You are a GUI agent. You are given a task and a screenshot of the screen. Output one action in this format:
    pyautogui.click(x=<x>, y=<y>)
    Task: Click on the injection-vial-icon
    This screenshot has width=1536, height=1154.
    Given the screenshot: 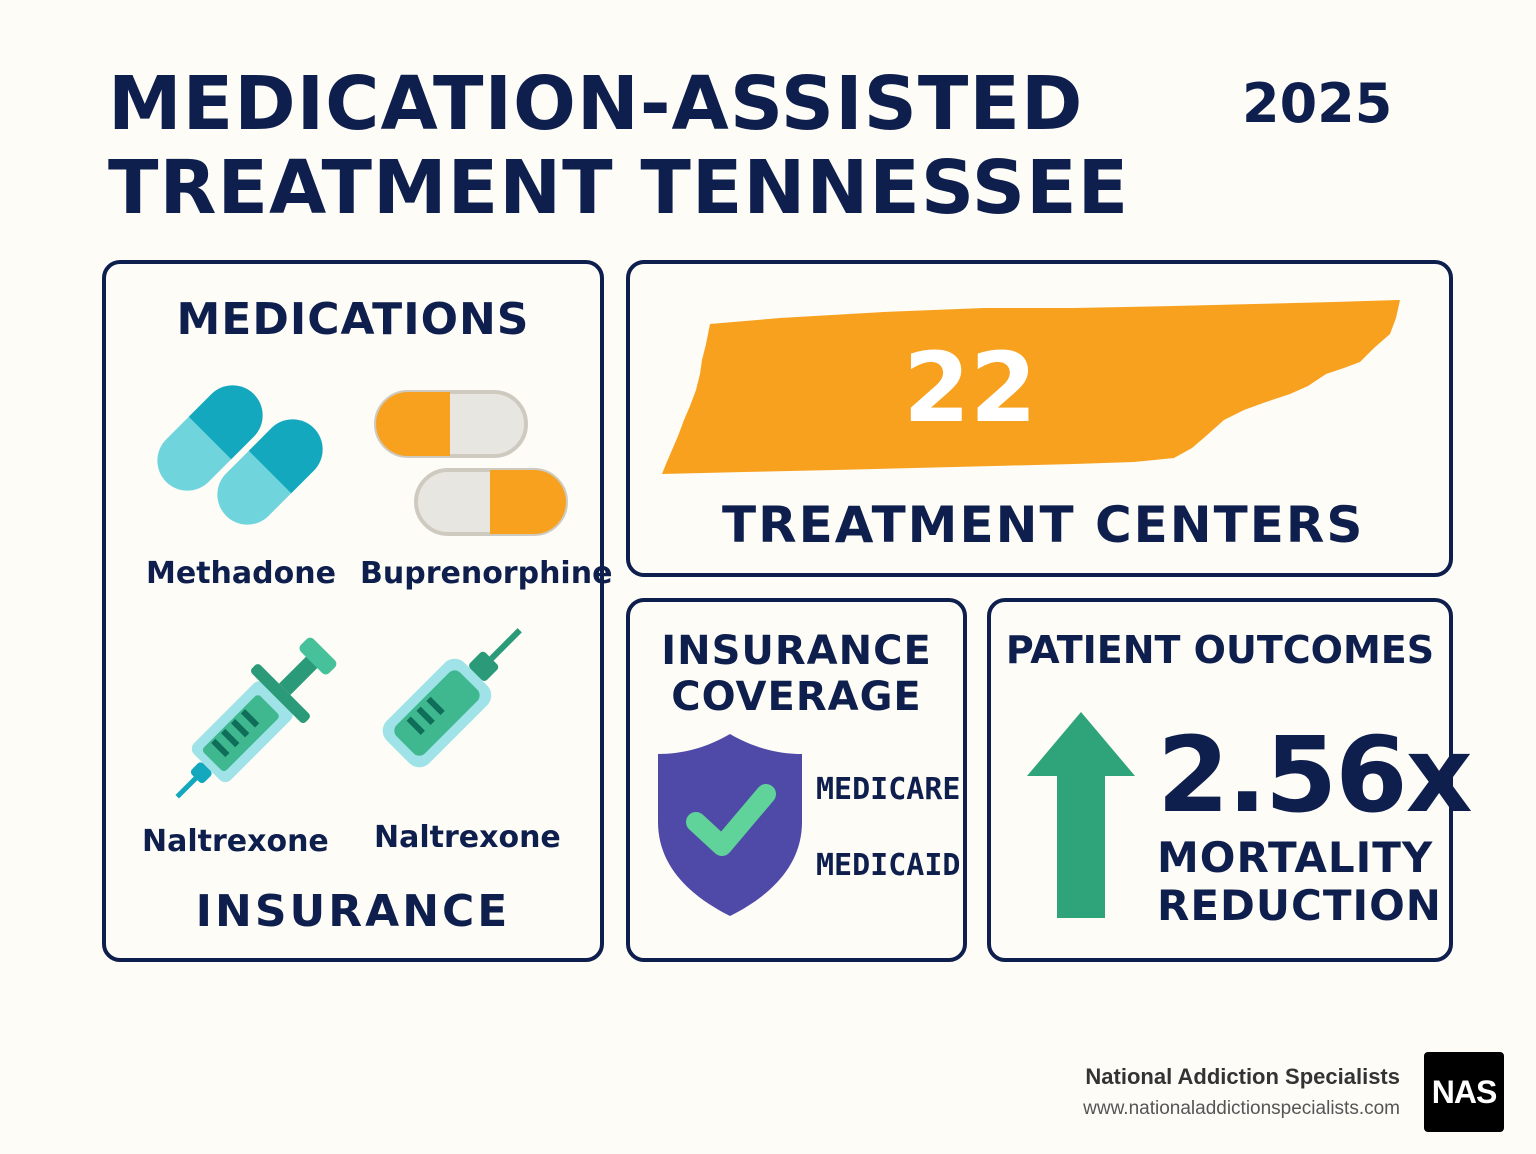 What is the action you would take?
    pyautogui.click(x=452, y=698)
    